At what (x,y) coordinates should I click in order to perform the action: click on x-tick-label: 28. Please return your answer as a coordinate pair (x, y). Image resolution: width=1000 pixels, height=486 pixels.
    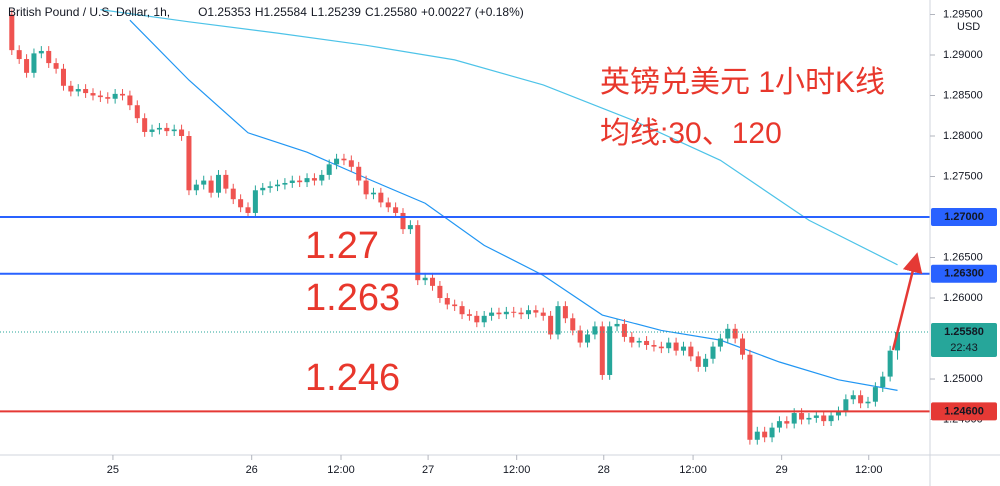
    Looking at the image, I should click on (604, 470).